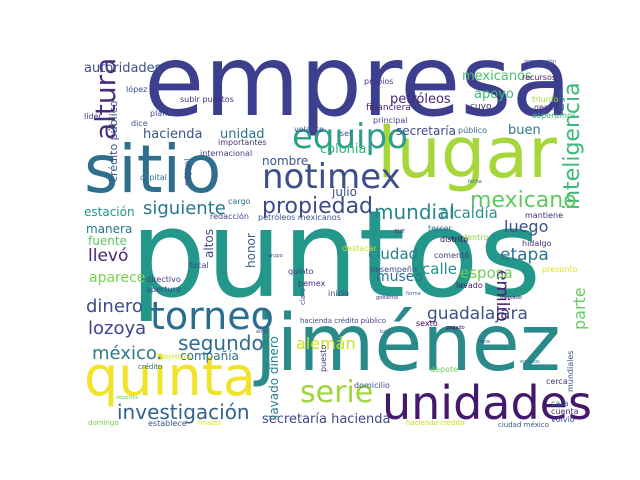 This screenshot has width=640, height=480. I want to click on word-capital: capital, so click(153, 177).